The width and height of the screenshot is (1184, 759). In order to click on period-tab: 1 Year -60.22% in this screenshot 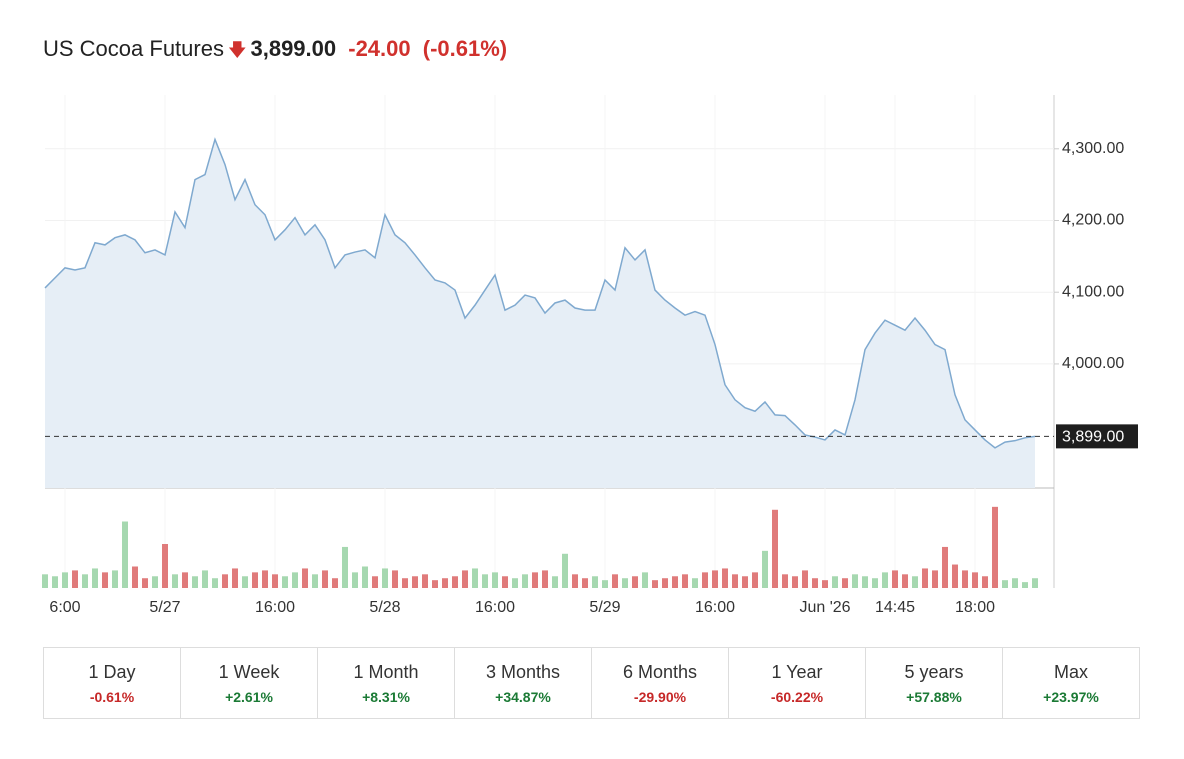, I will do `click(797, 683)`.